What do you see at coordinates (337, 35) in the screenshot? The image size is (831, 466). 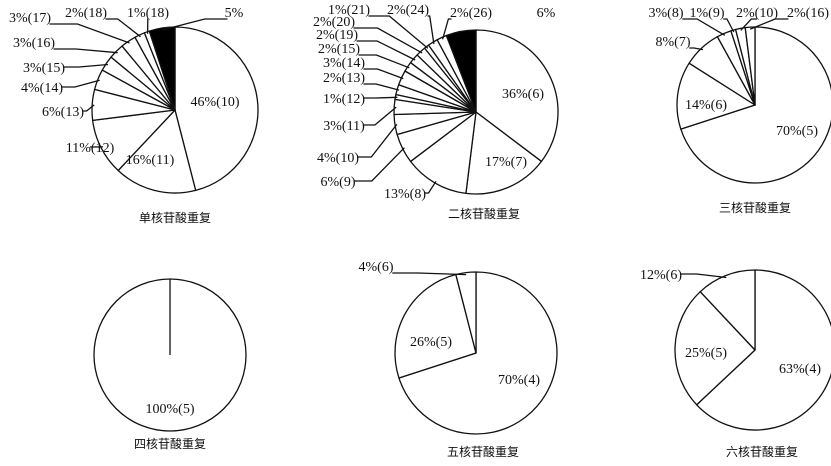 I see `slice-label: 2%(19)` at bounding box center [337, 35].